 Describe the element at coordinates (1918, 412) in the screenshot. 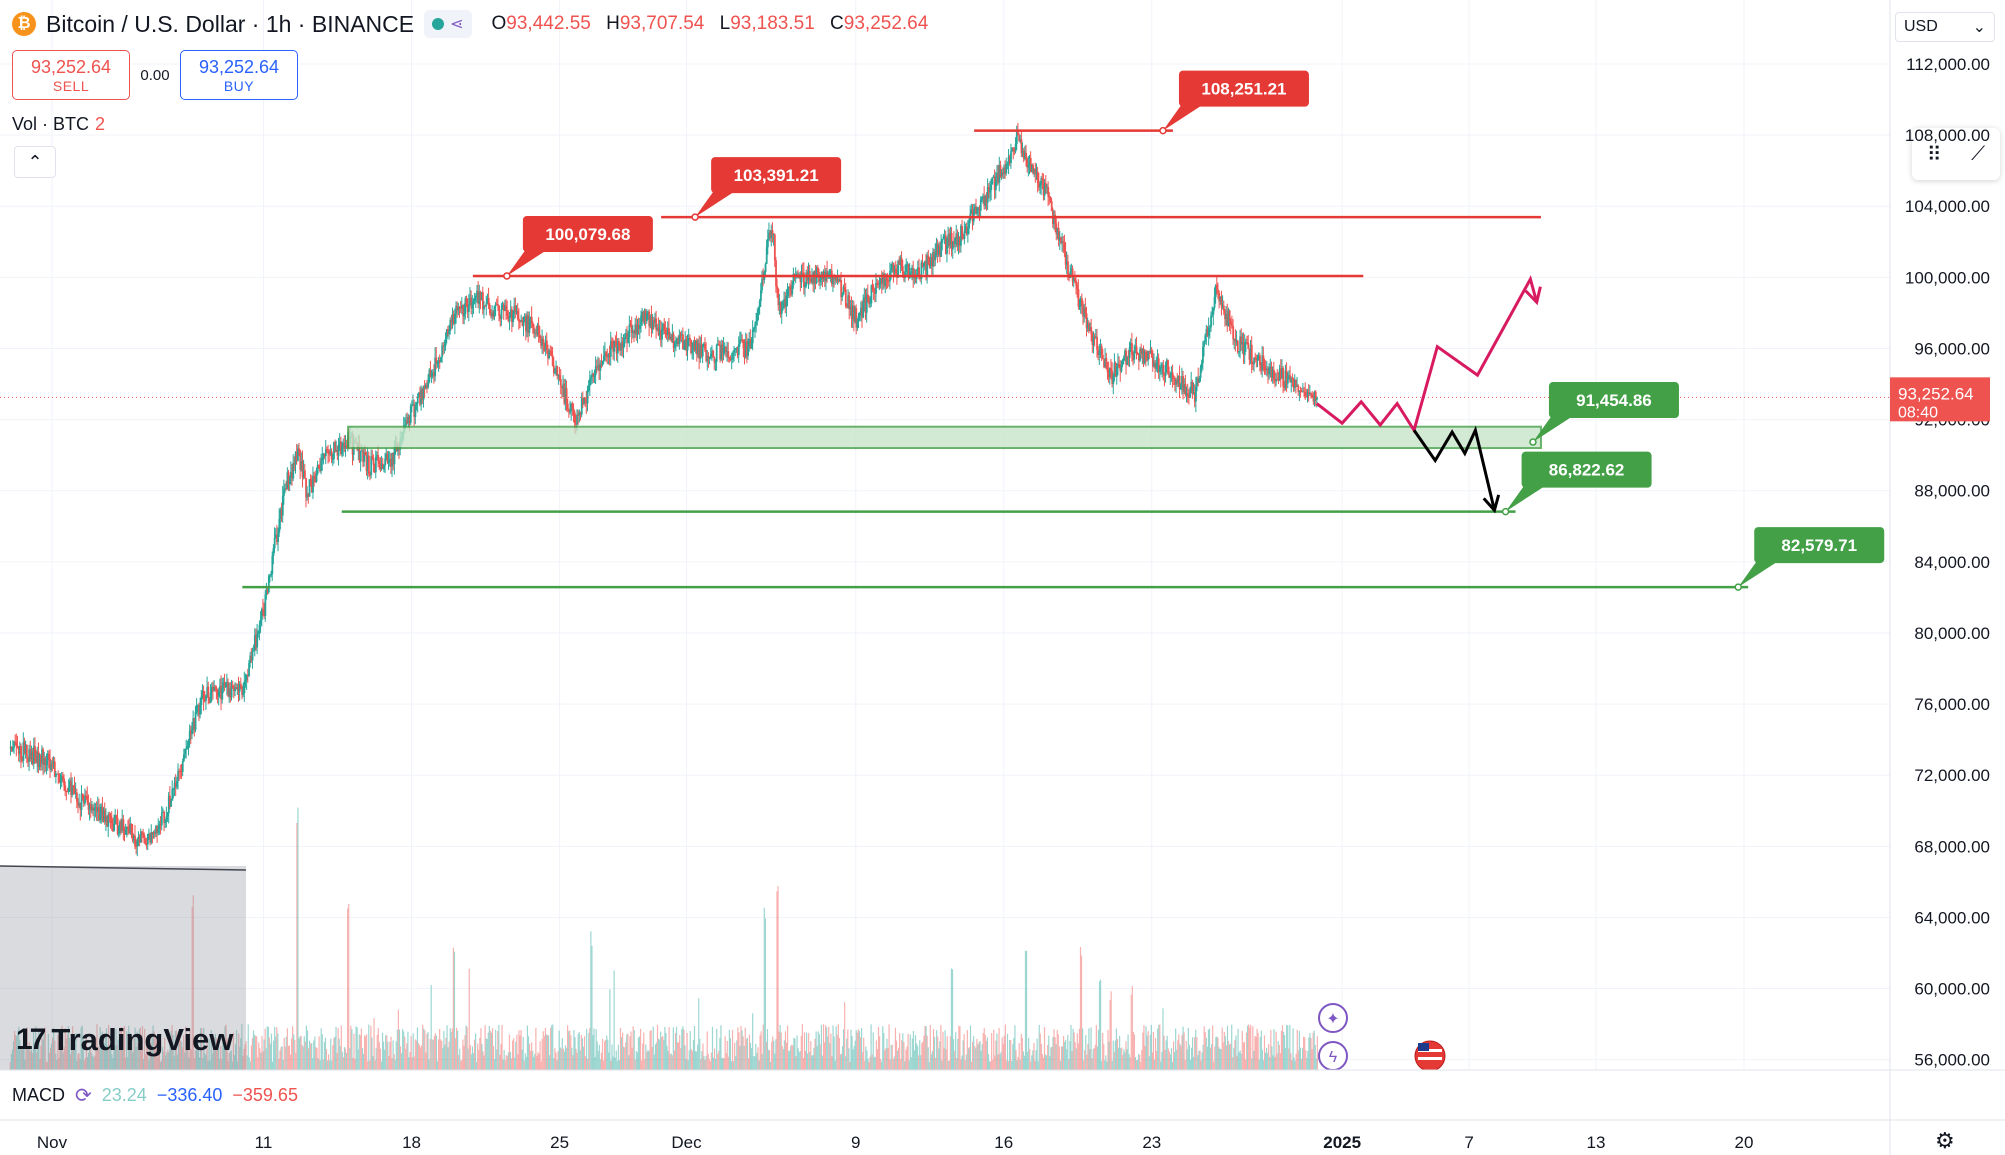

I see `candle-countdown: 08:40` at that location.